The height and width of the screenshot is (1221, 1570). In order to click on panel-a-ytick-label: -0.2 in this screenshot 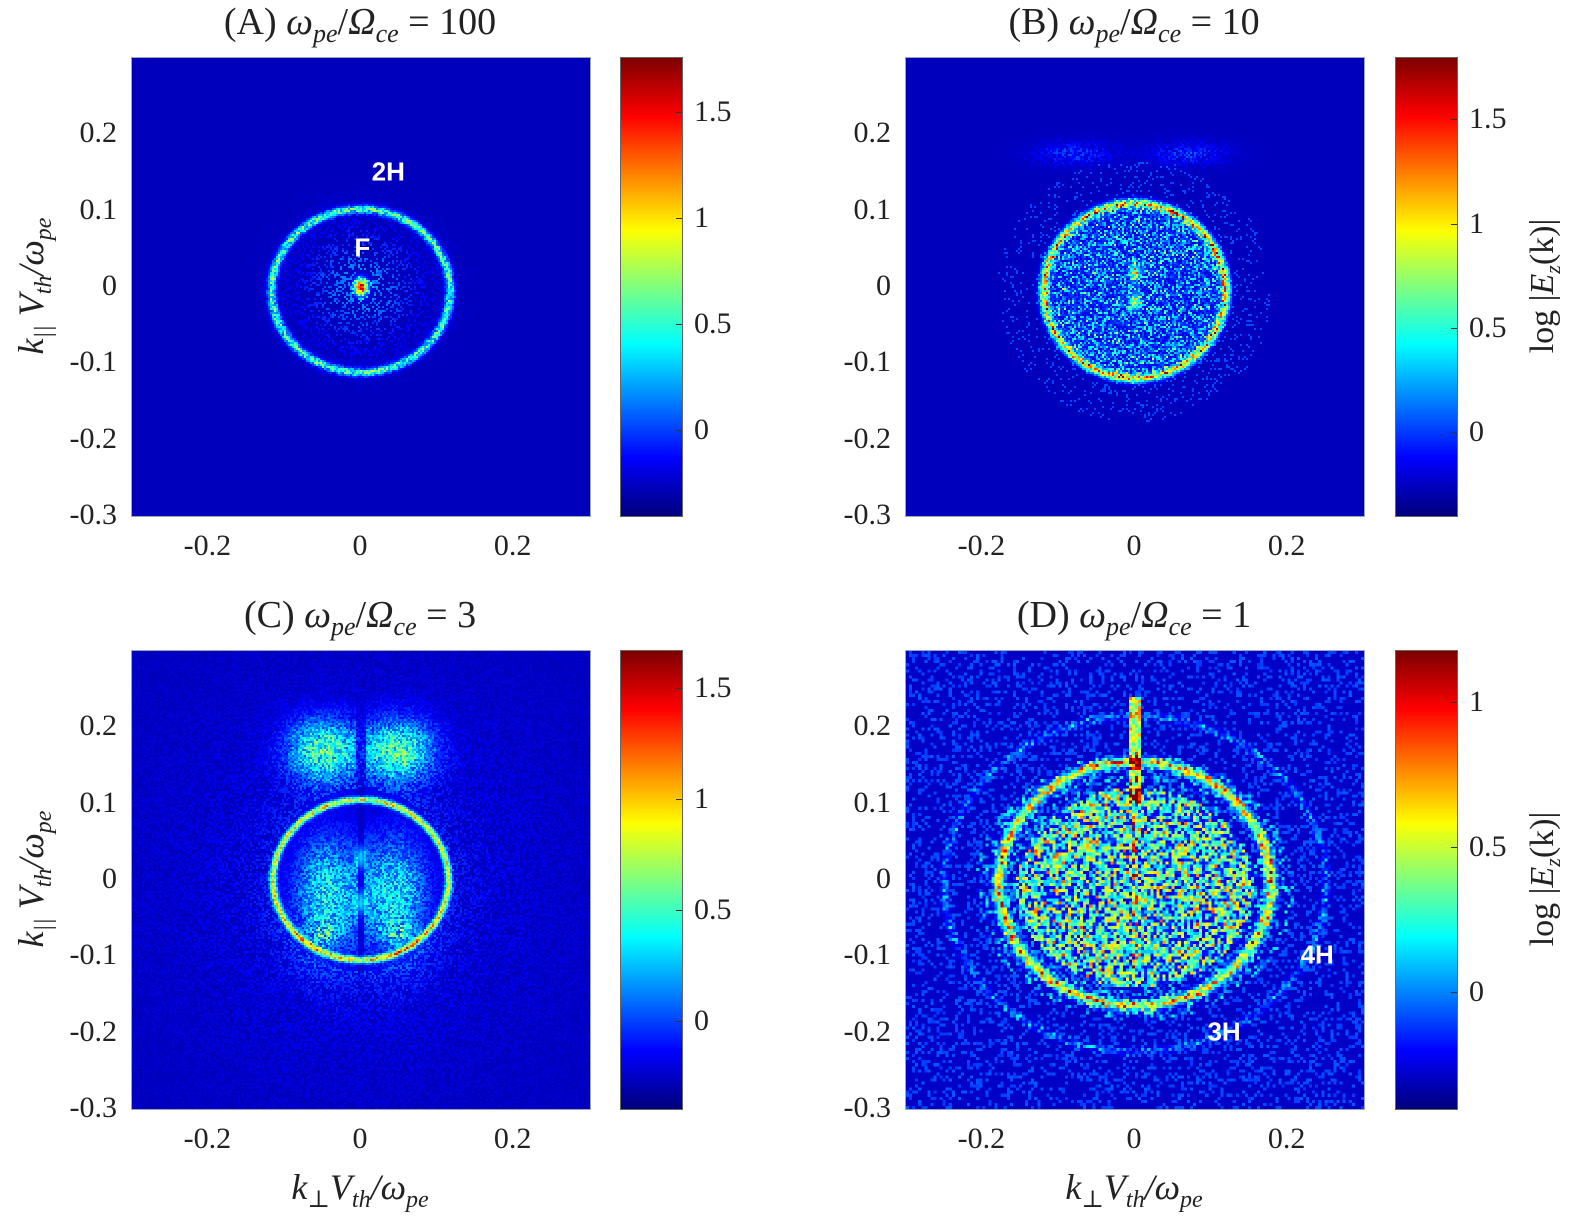, I will do `click(93, 438)`.